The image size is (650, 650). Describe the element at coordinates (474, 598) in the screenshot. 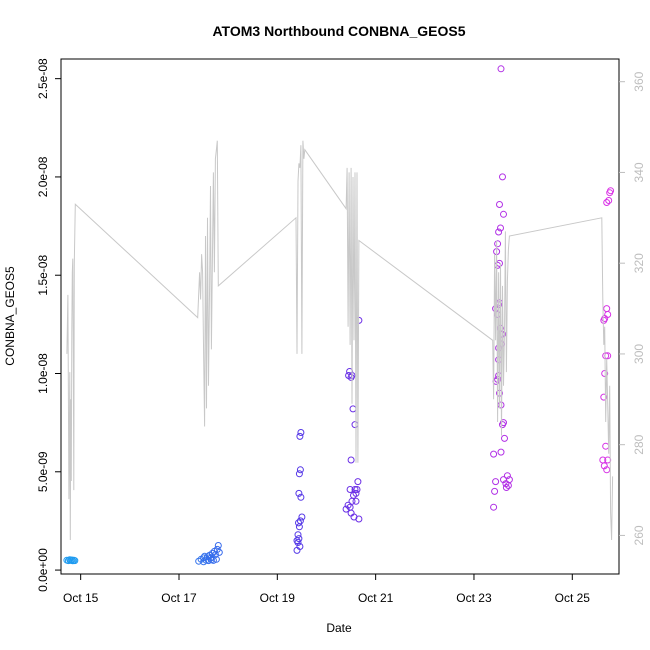

I see `x-tick-label: Oct 23` at that location.